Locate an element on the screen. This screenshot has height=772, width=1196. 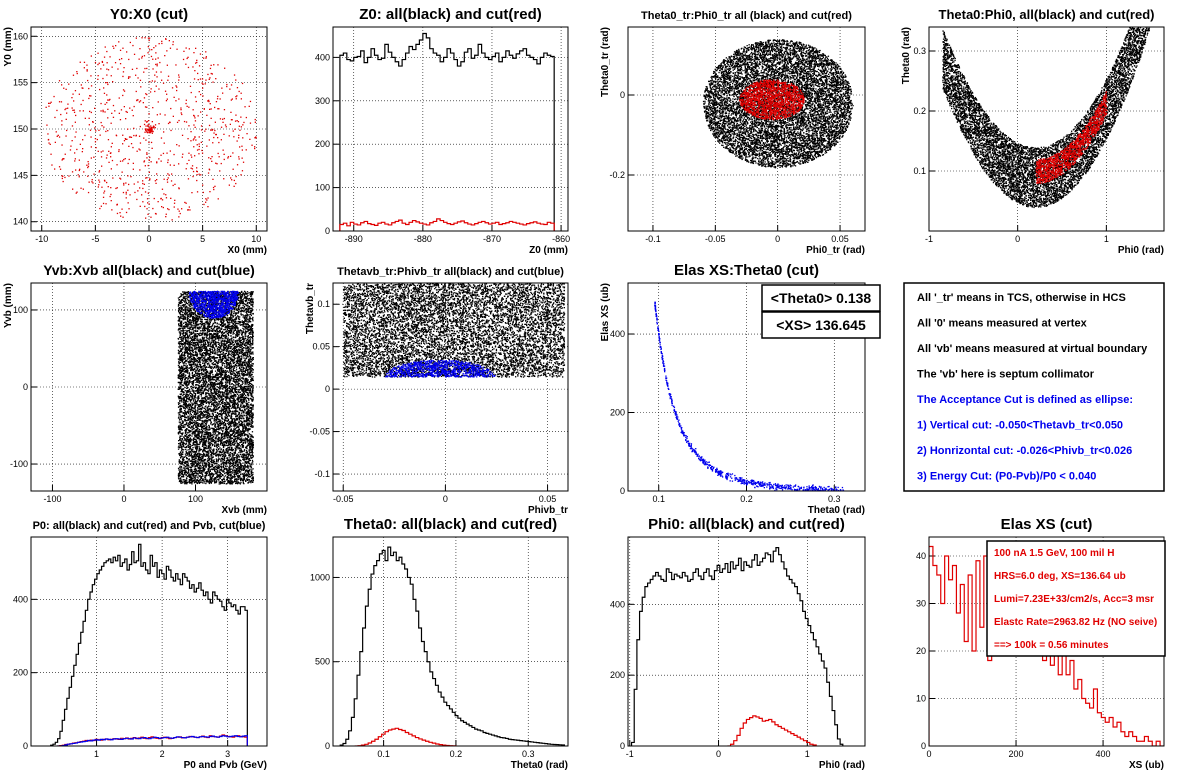
series-red-points is located at coordinates (151, 129).